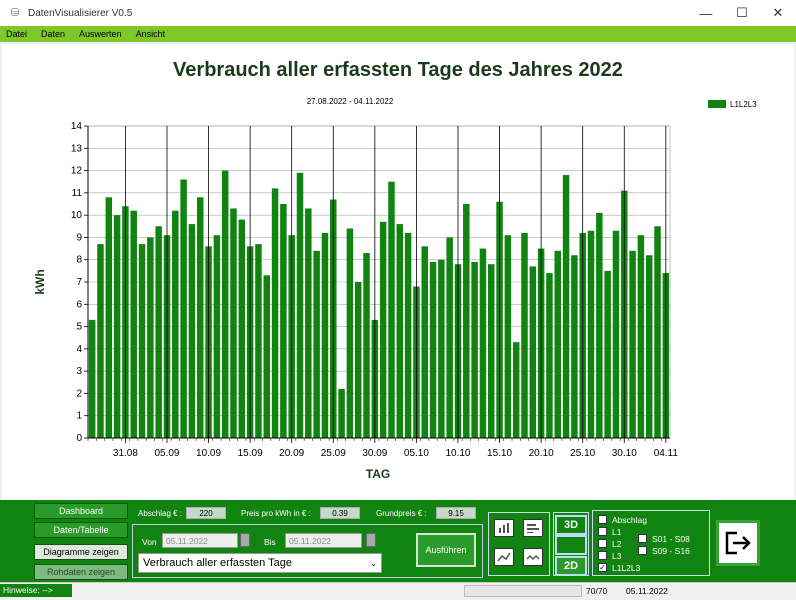 This screenshot has height=600, width=796. I want to click on bis-date-button, so click(371, 540).